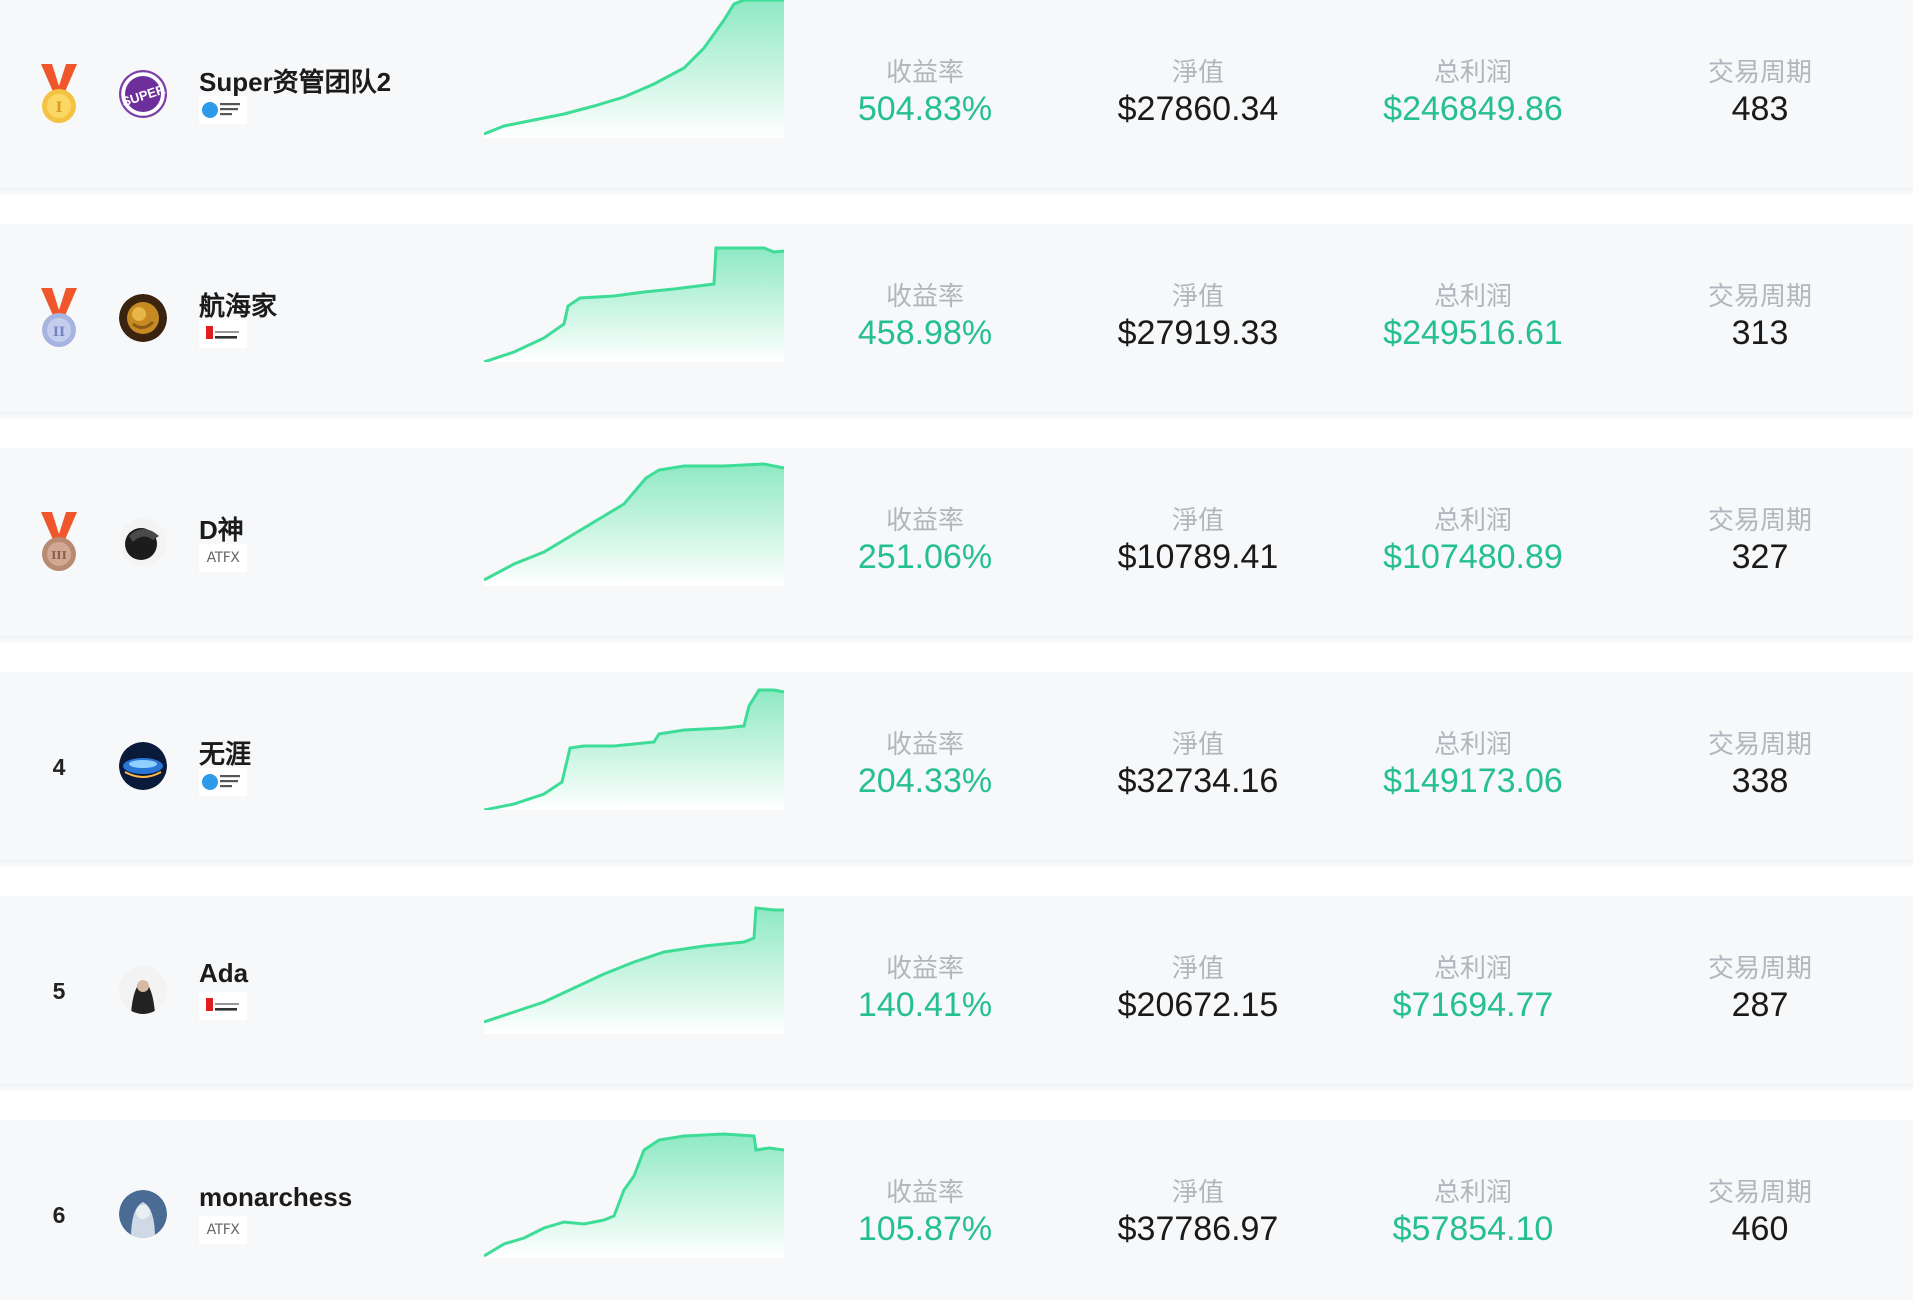 The width and height of the screenshot is (1927, 1300). I want to click on trade-period-value: 327, so click(1760, 557).